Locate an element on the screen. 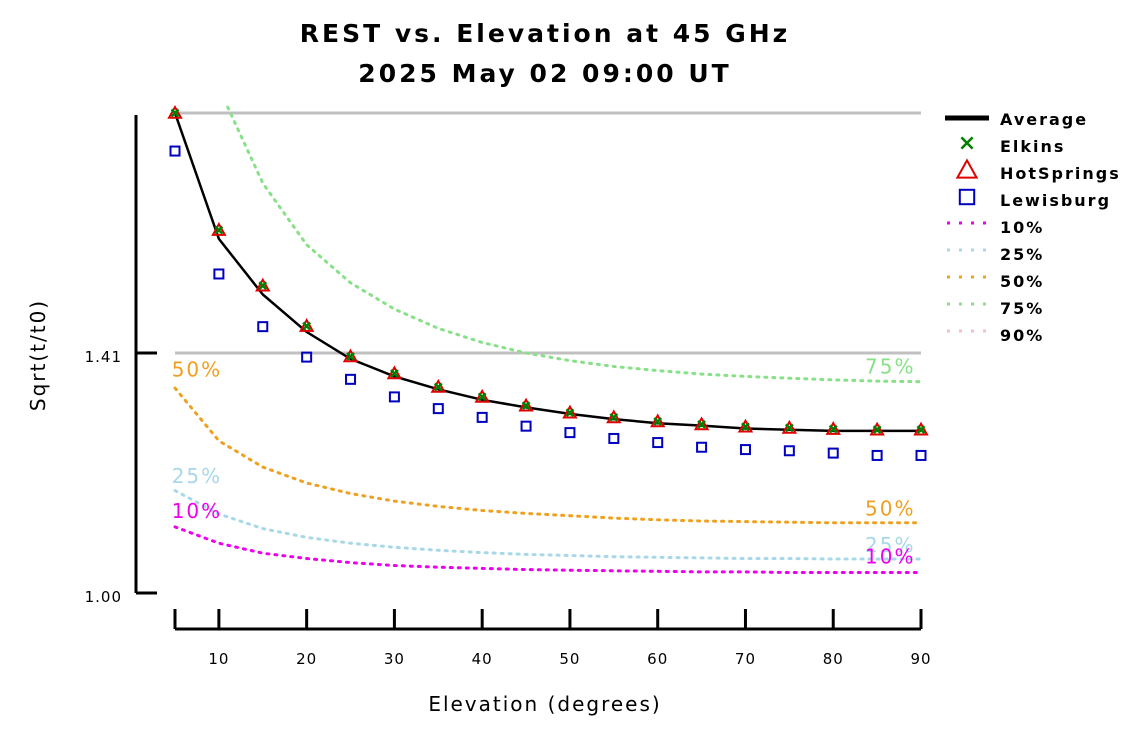 Image resolution: width=1125 pixels, height=731 pixels. x-tick-label: 40 is located at coordinates (482, 659).